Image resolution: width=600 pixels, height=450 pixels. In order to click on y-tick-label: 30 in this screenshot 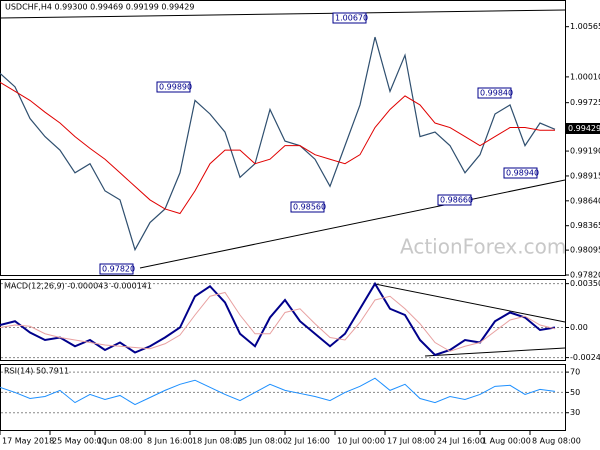, I will do `click(575, 412)`.